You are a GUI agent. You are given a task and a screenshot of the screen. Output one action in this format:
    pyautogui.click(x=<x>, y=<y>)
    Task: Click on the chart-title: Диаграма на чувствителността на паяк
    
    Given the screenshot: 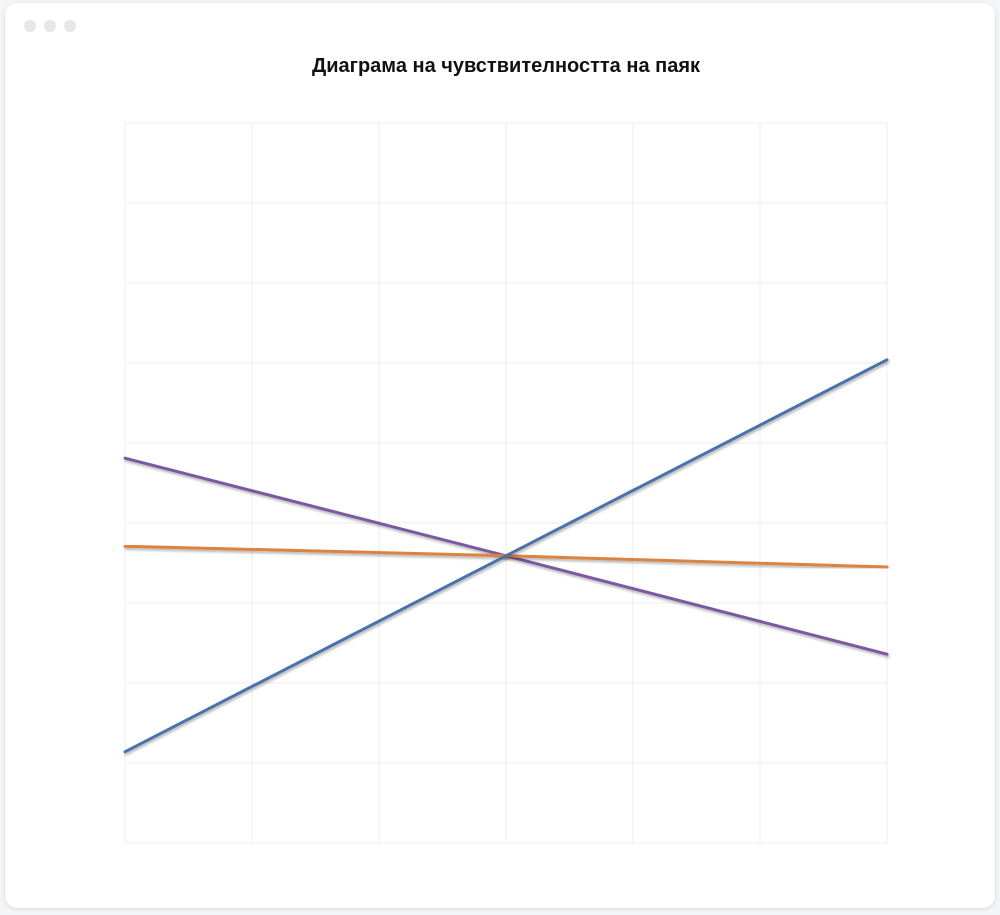 What is the action you would take?
    pyautogui.click(x=506, y=66)
    